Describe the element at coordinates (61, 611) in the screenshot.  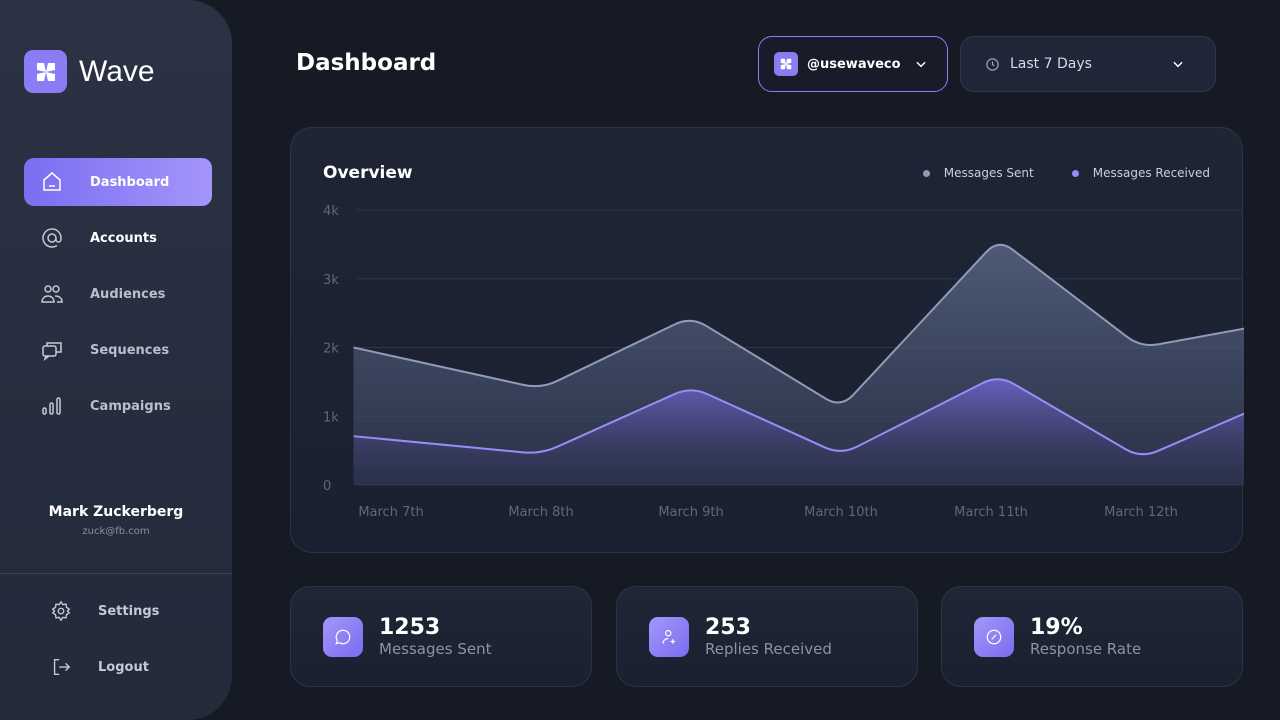
I see `gear-icon` at that location.